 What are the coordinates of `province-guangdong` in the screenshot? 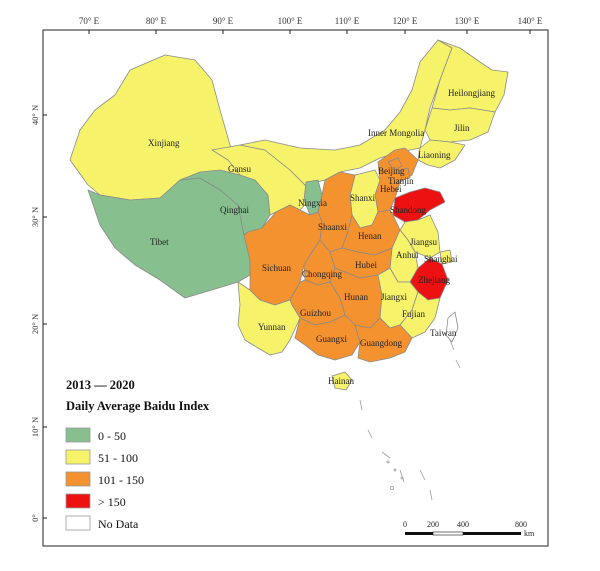 It's located at (383, 340).